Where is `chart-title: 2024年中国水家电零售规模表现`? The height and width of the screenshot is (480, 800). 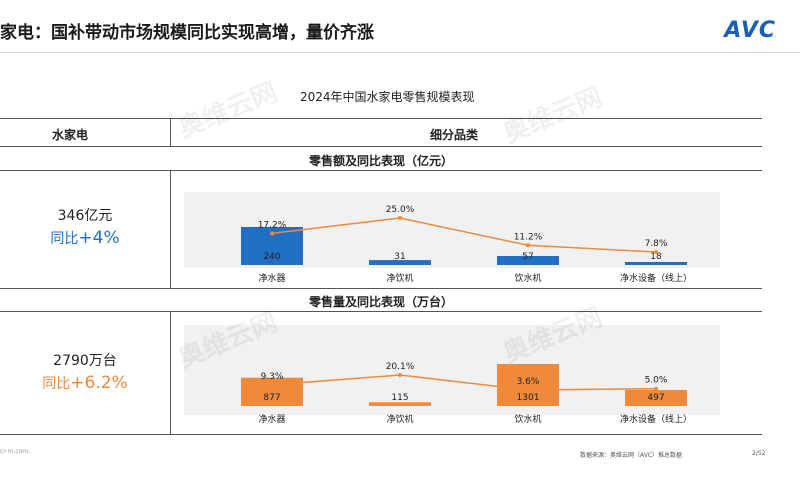 chart-title: 2024年中国水家电零售规模表现 is located at coordinates (387, 97).